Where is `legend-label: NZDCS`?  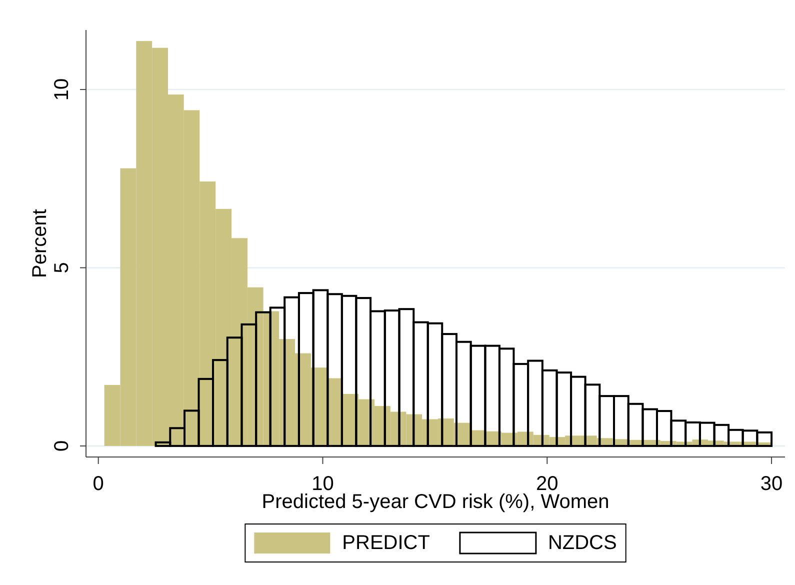 legend-label: NZDCS is located at coordinates (582, 543).